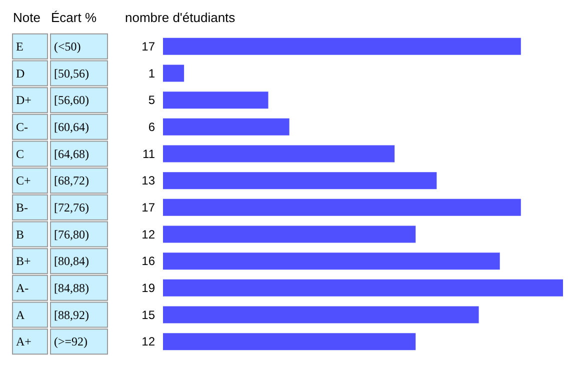 The height and width of the screenshot is (365, 574). What do you see at coordinates (149, 287) in the screenshot?
I see `data-label: 19` at bounding box center [149, 287].